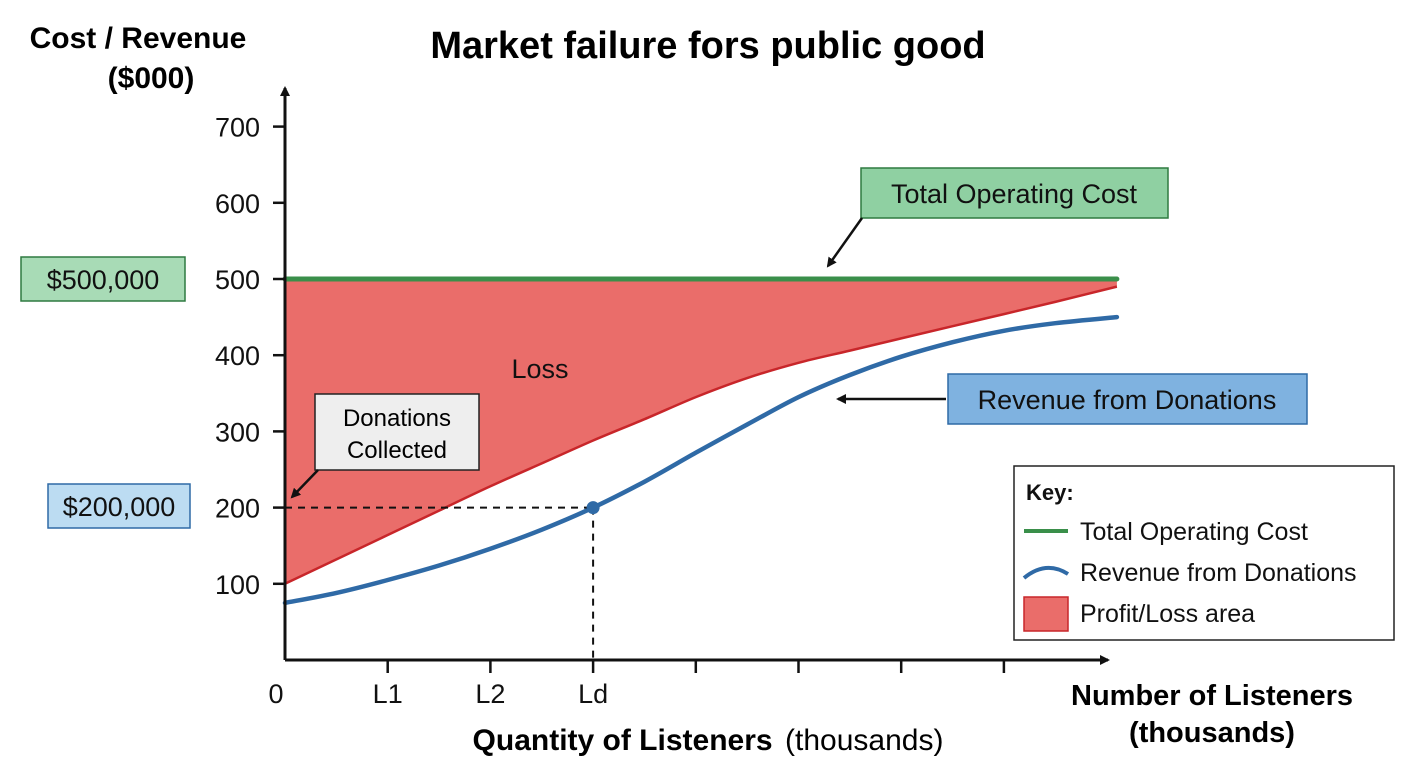 The image size is (1408, 768). What do you see at coordinates (388, 694) in the screenshot?
I see `x-tick-label: L1` at bounding box center [388, 694].